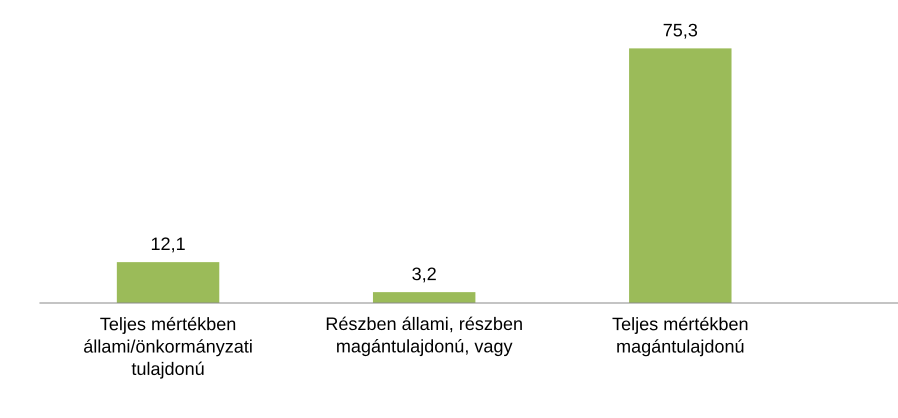 This screenshot has height=418, width=898. Describe the element at coordinates (168, 244) in the screenshot. I see `data-label: 12,1` at that location.